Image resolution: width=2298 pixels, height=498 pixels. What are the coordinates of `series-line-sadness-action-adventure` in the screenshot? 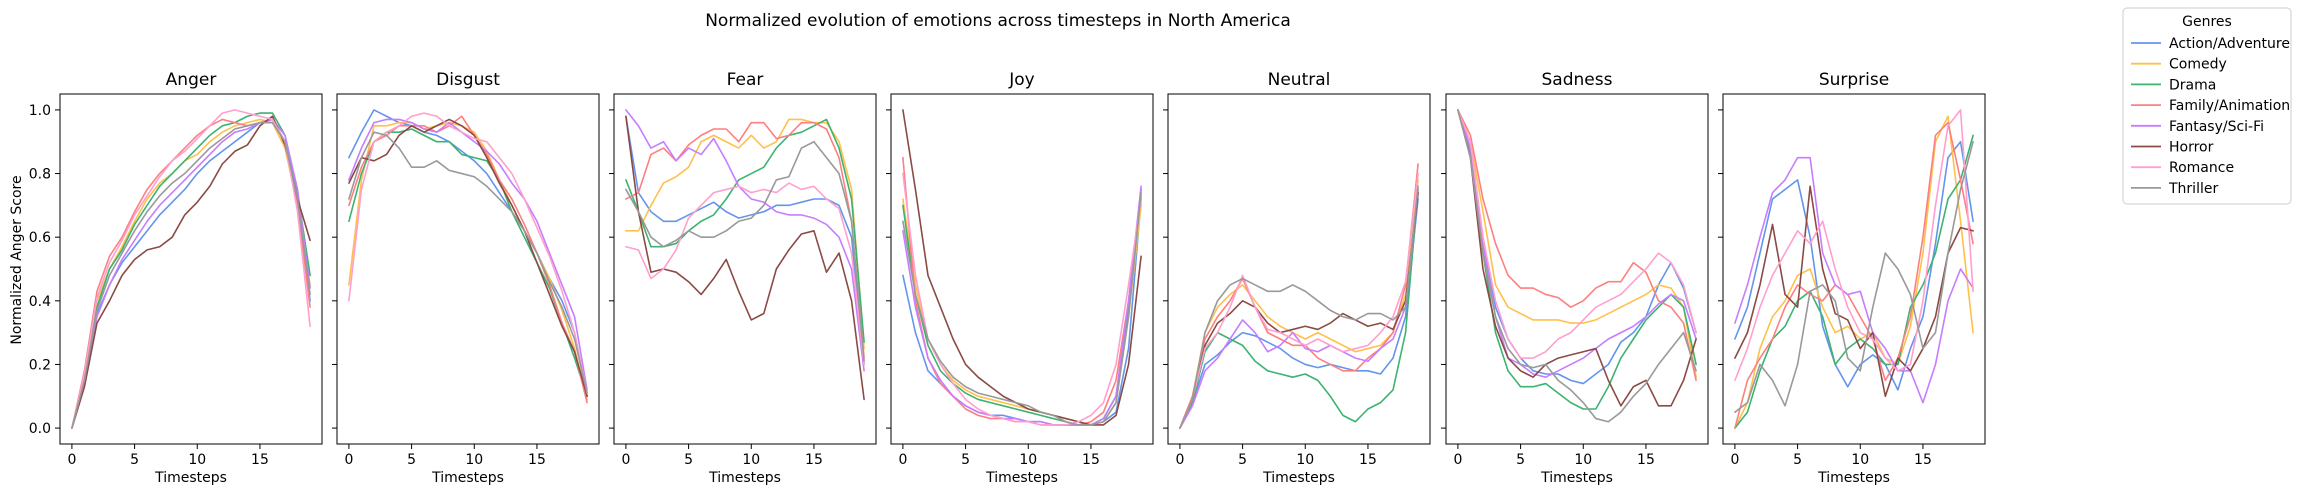 It's located at (1577, 247).